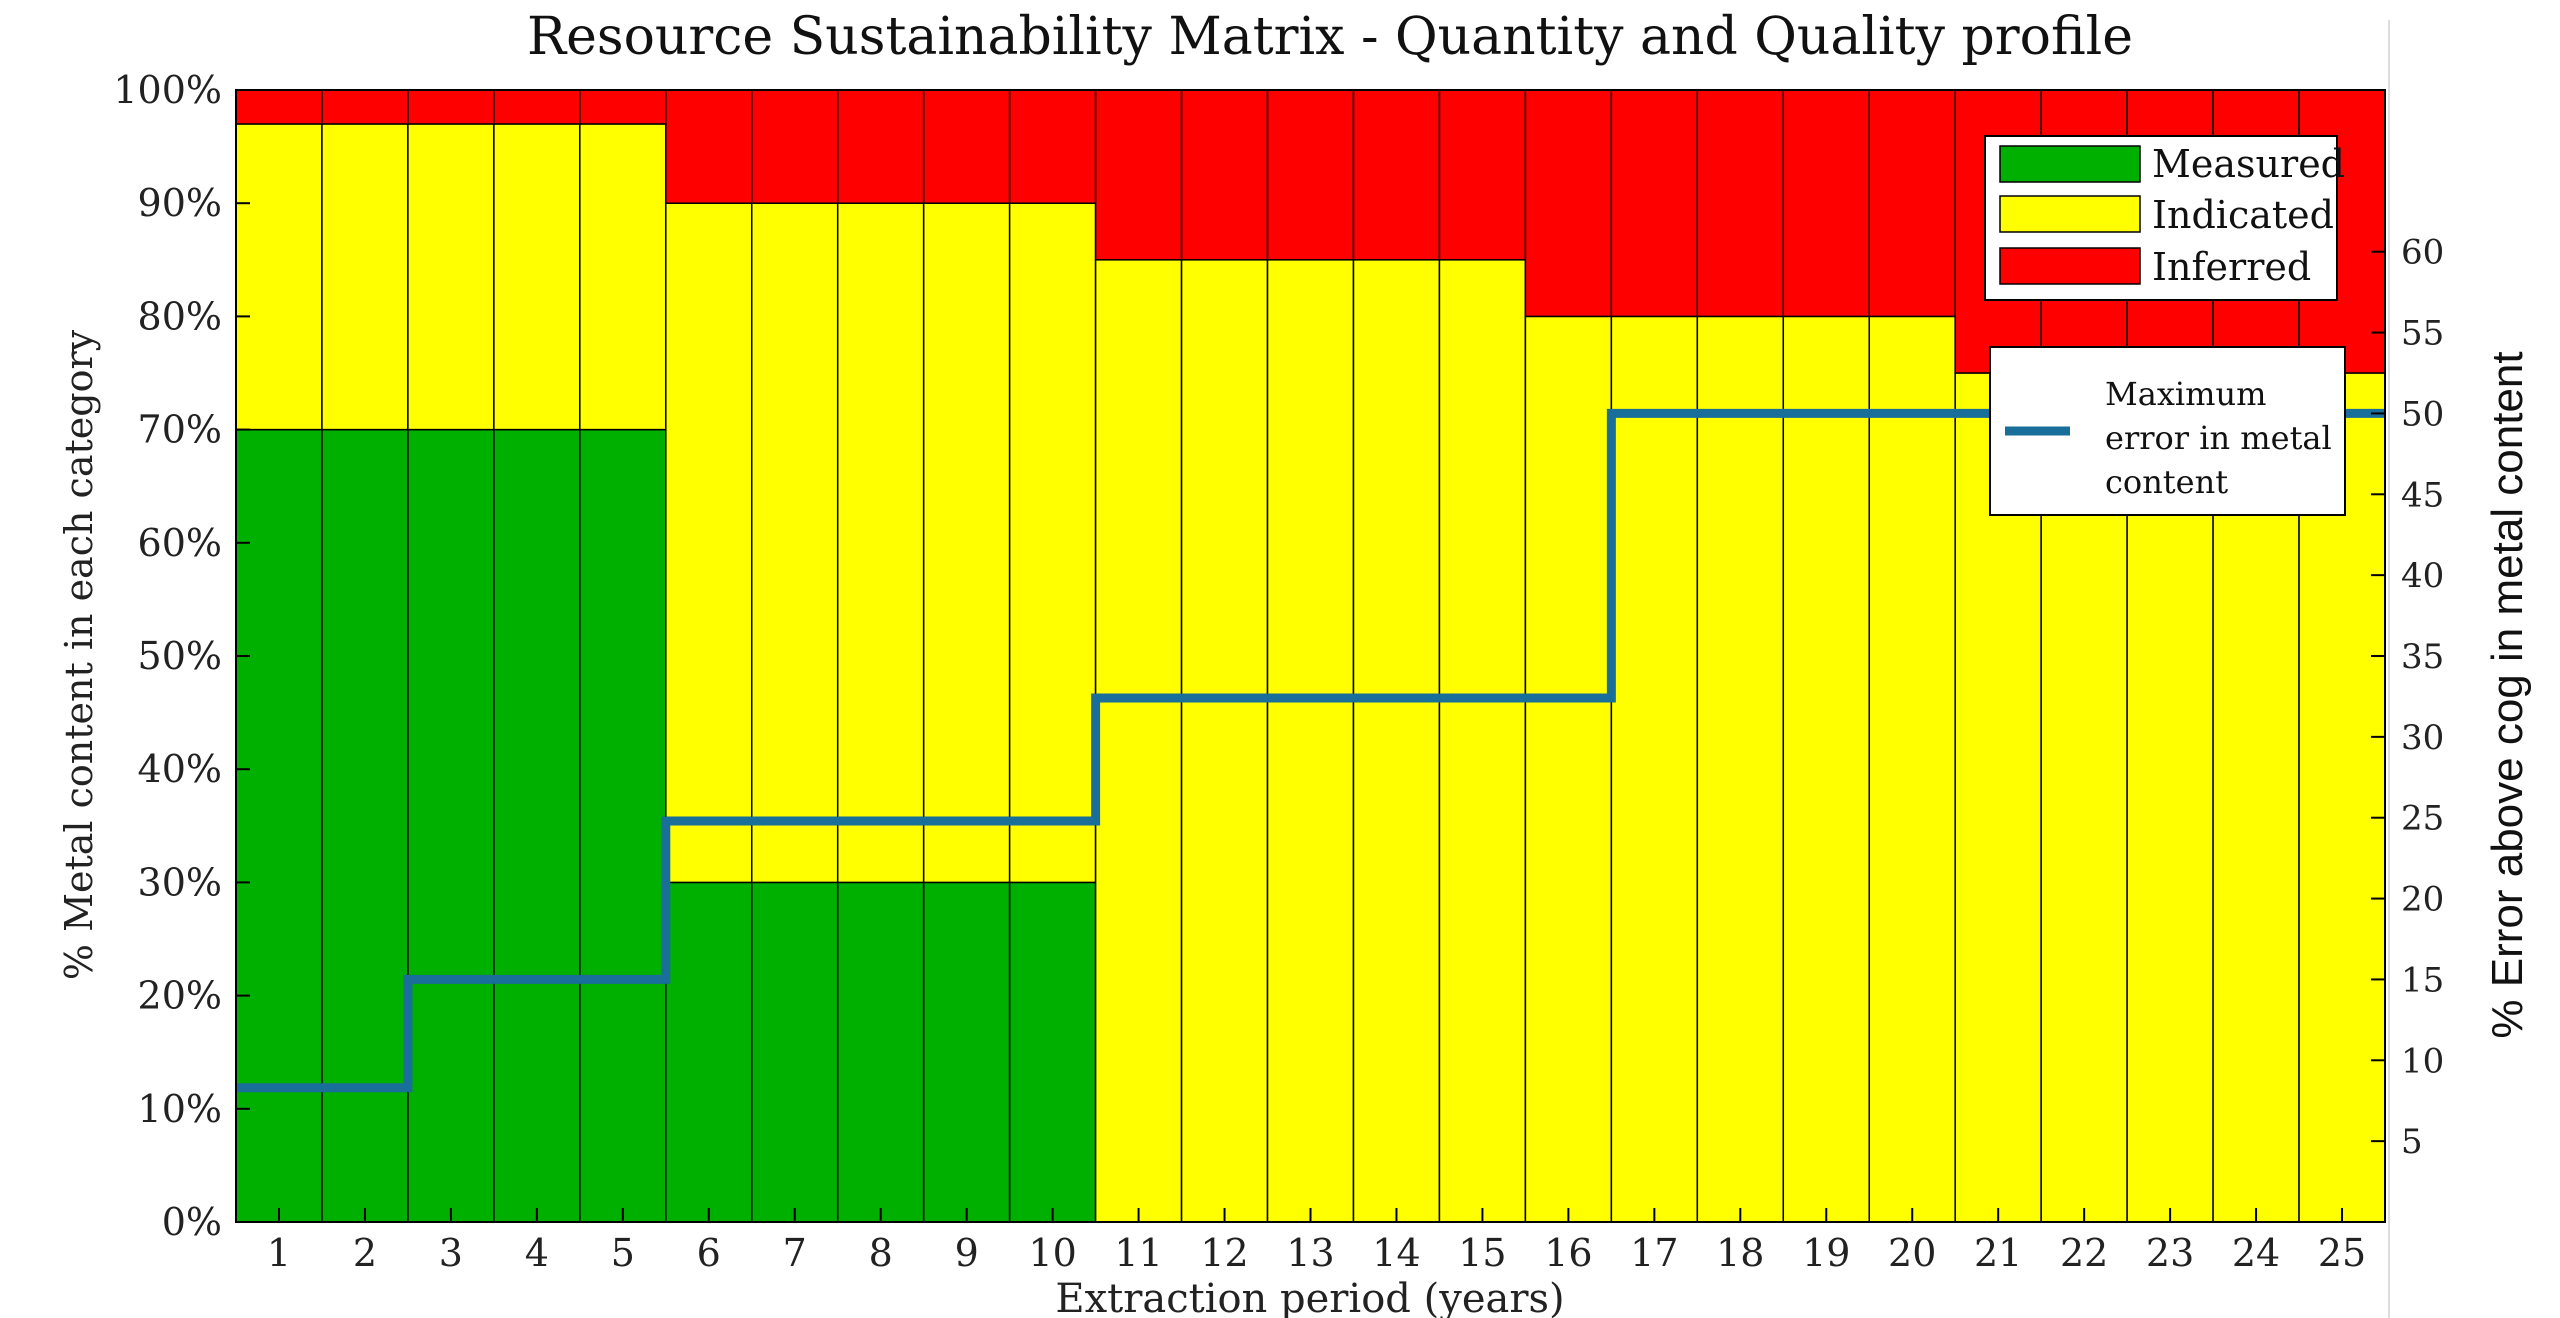  Describe the element at coordinates (451, 1253) in the screenshot. I see `x-tick-label: 3` at that location.